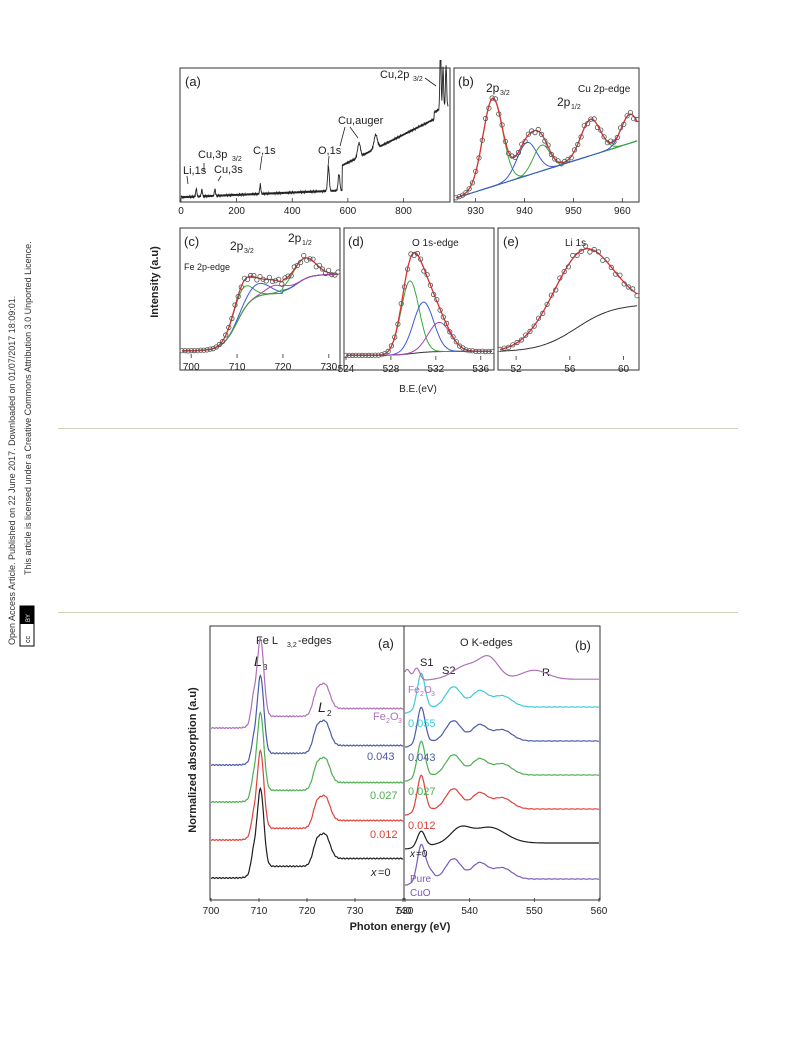  I want to click on panel-b-ticks: 930 940 950 960, so click(549, 207).